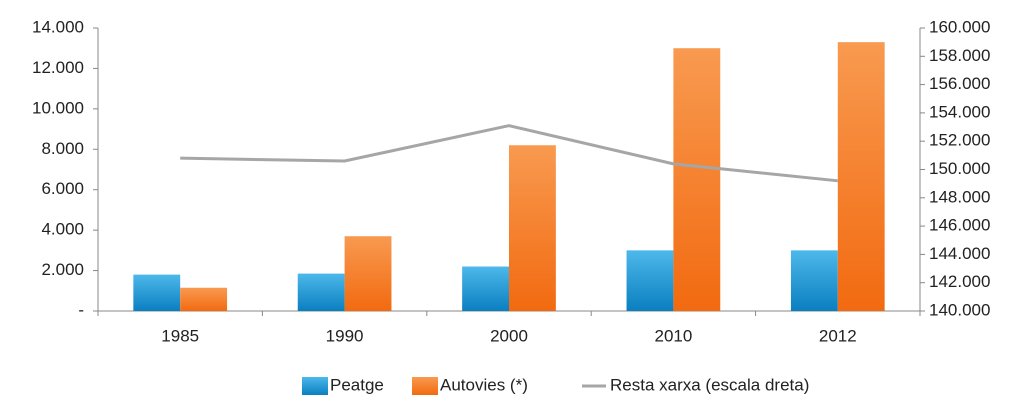 The height and width of the screenshot is (405, 1030). What do you see at coordinates (709, 384) in the screenshot?
I see `legend-label: Resta xarxa (escala dreta)` at bounding box center [709, 384].